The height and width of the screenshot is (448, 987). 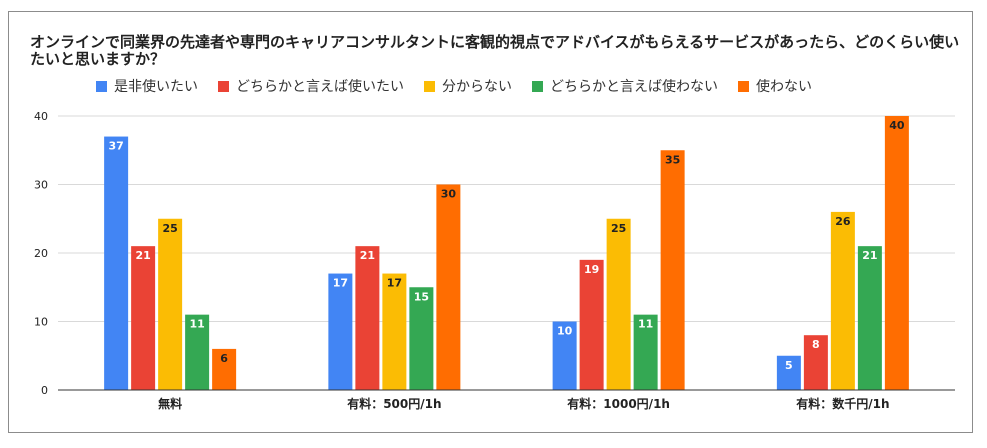 I want to click on legend-item-5: 使わない, so click(x=775, y=86).